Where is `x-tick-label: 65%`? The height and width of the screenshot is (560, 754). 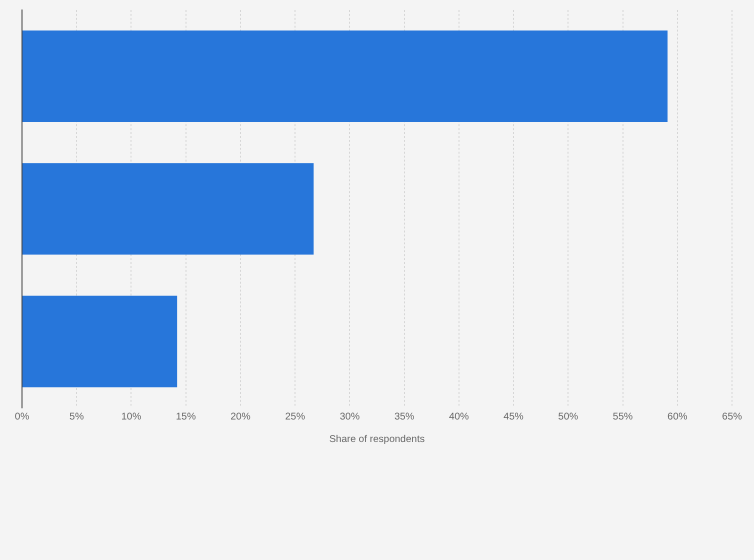 x-tick-label: 65% is located at coordinates (732, 416).